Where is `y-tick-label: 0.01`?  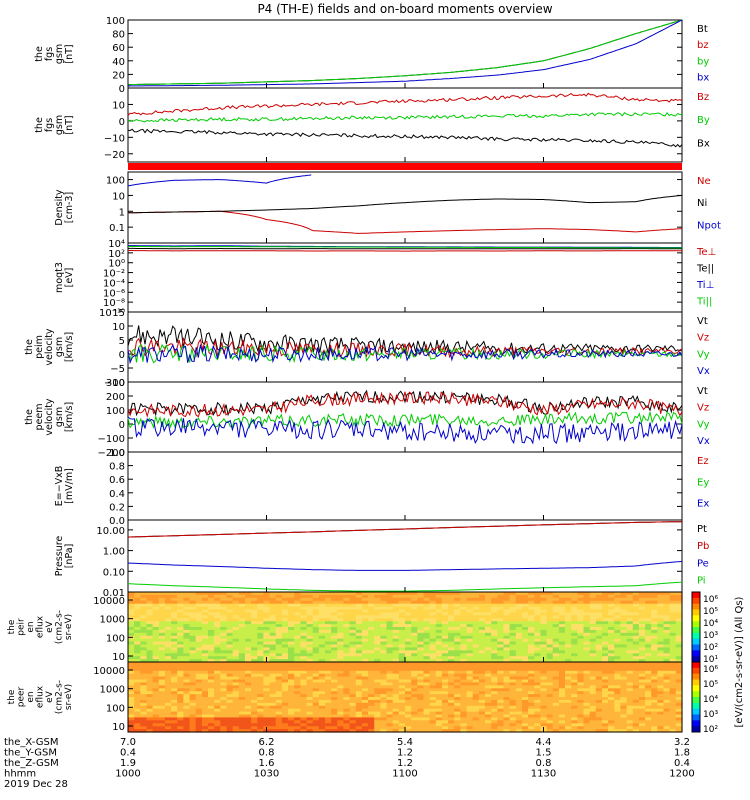 y-tick-label: 0.01 is located at coordinates (114, 593).